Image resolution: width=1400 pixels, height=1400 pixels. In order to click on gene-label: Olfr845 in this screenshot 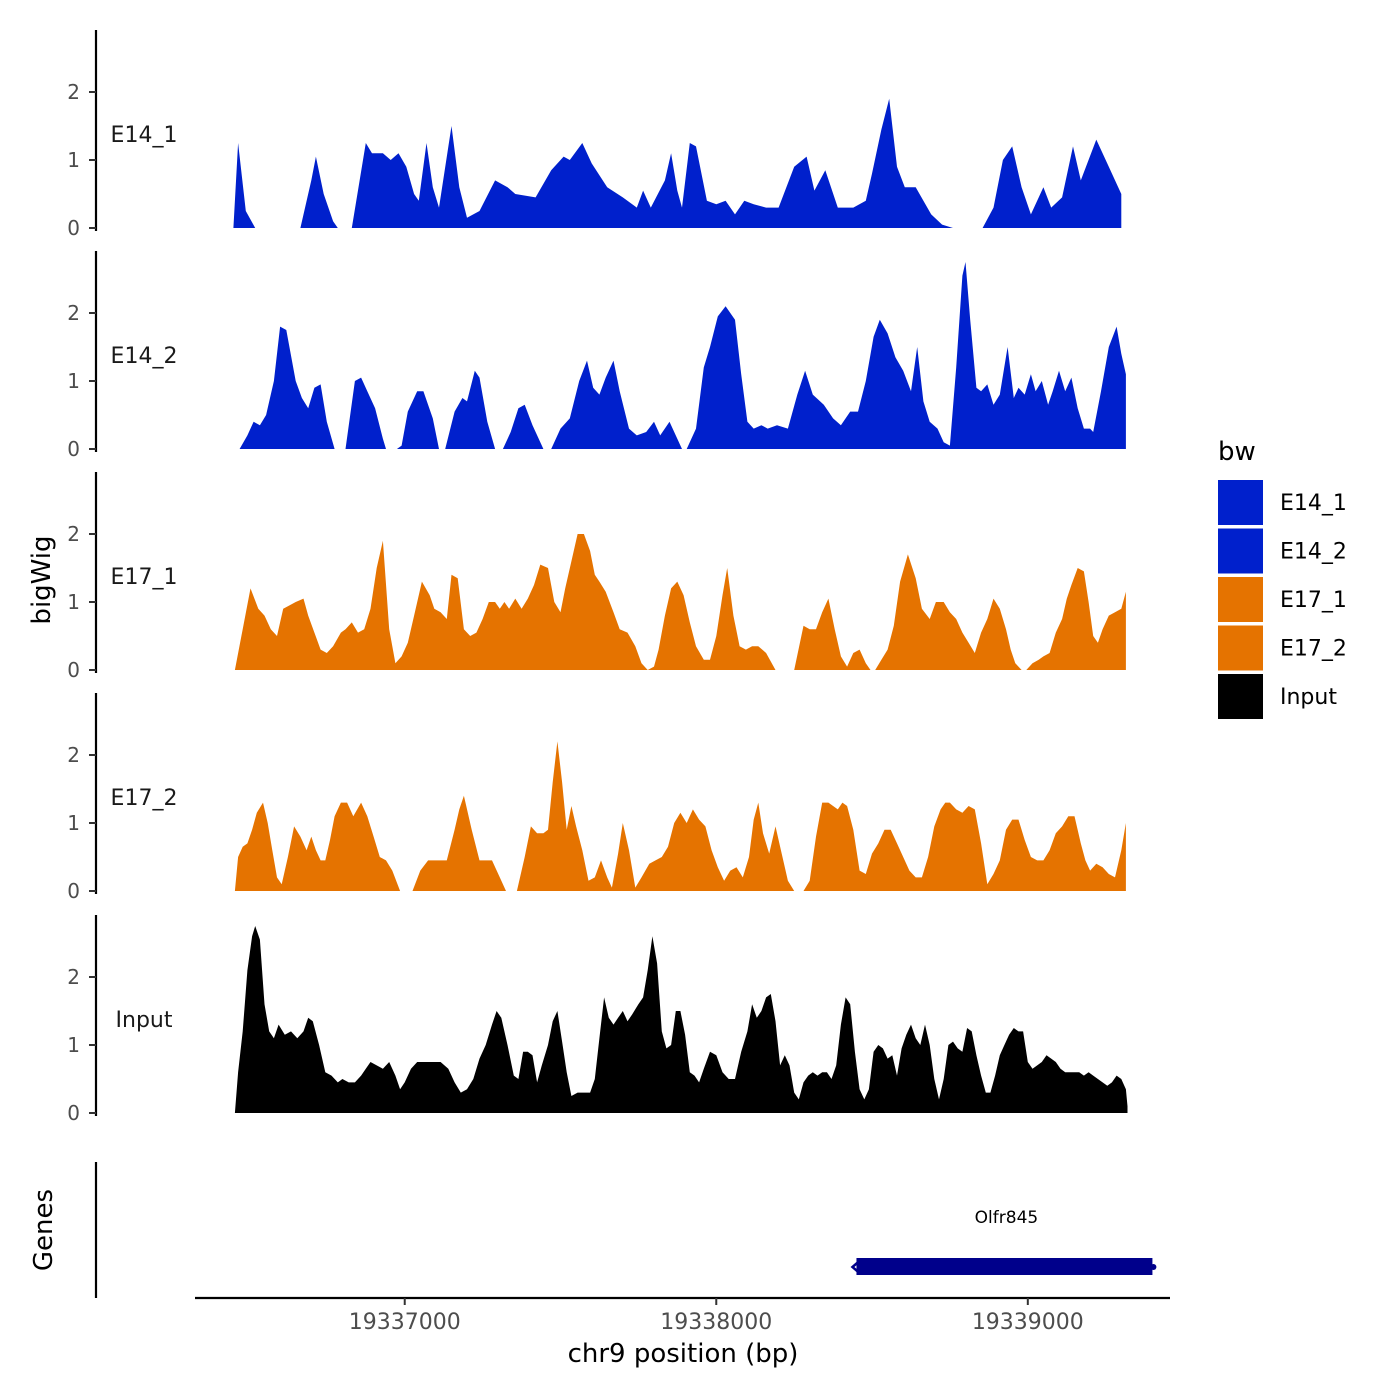, I will do `click(1007, 1218)`.